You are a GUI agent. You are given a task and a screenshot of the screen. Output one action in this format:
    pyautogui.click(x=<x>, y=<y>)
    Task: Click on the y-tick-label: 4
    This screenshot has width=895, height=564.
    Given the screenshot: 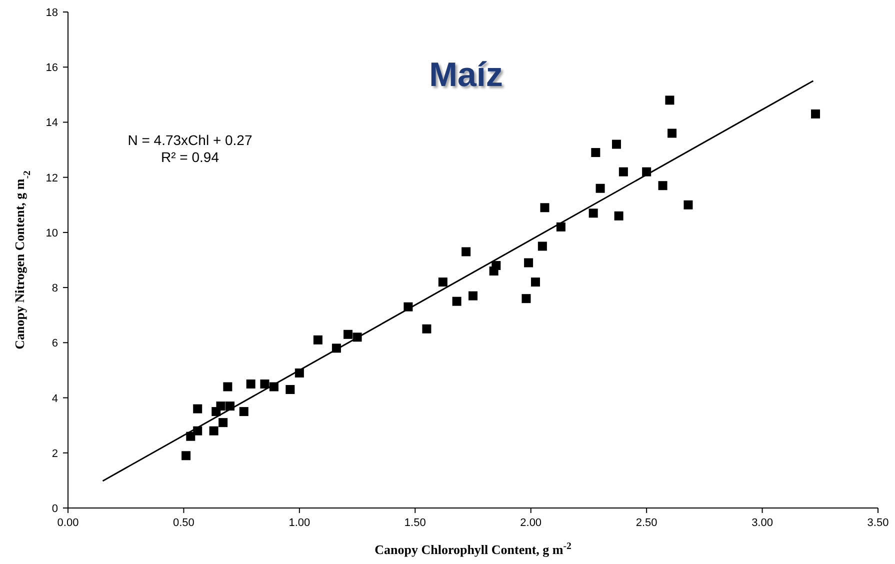 What is the action you would take?
    pyautogui.click(x=55, y=398)
    